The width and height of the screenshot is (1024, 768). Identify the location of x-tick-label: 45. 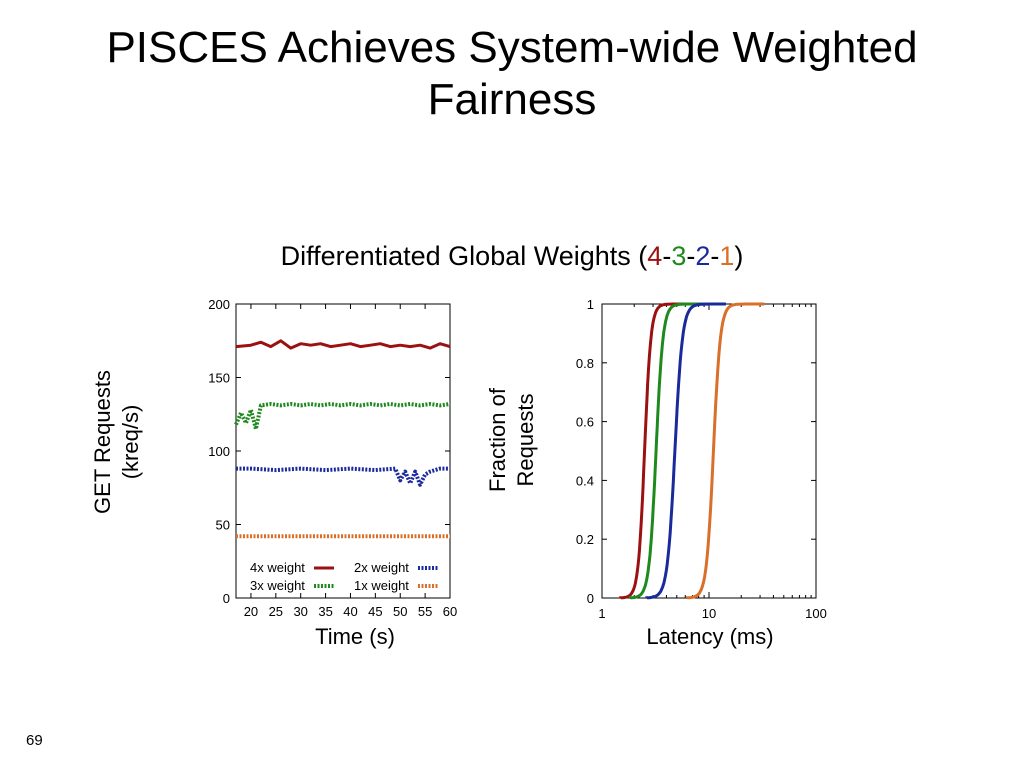
(375, 611).